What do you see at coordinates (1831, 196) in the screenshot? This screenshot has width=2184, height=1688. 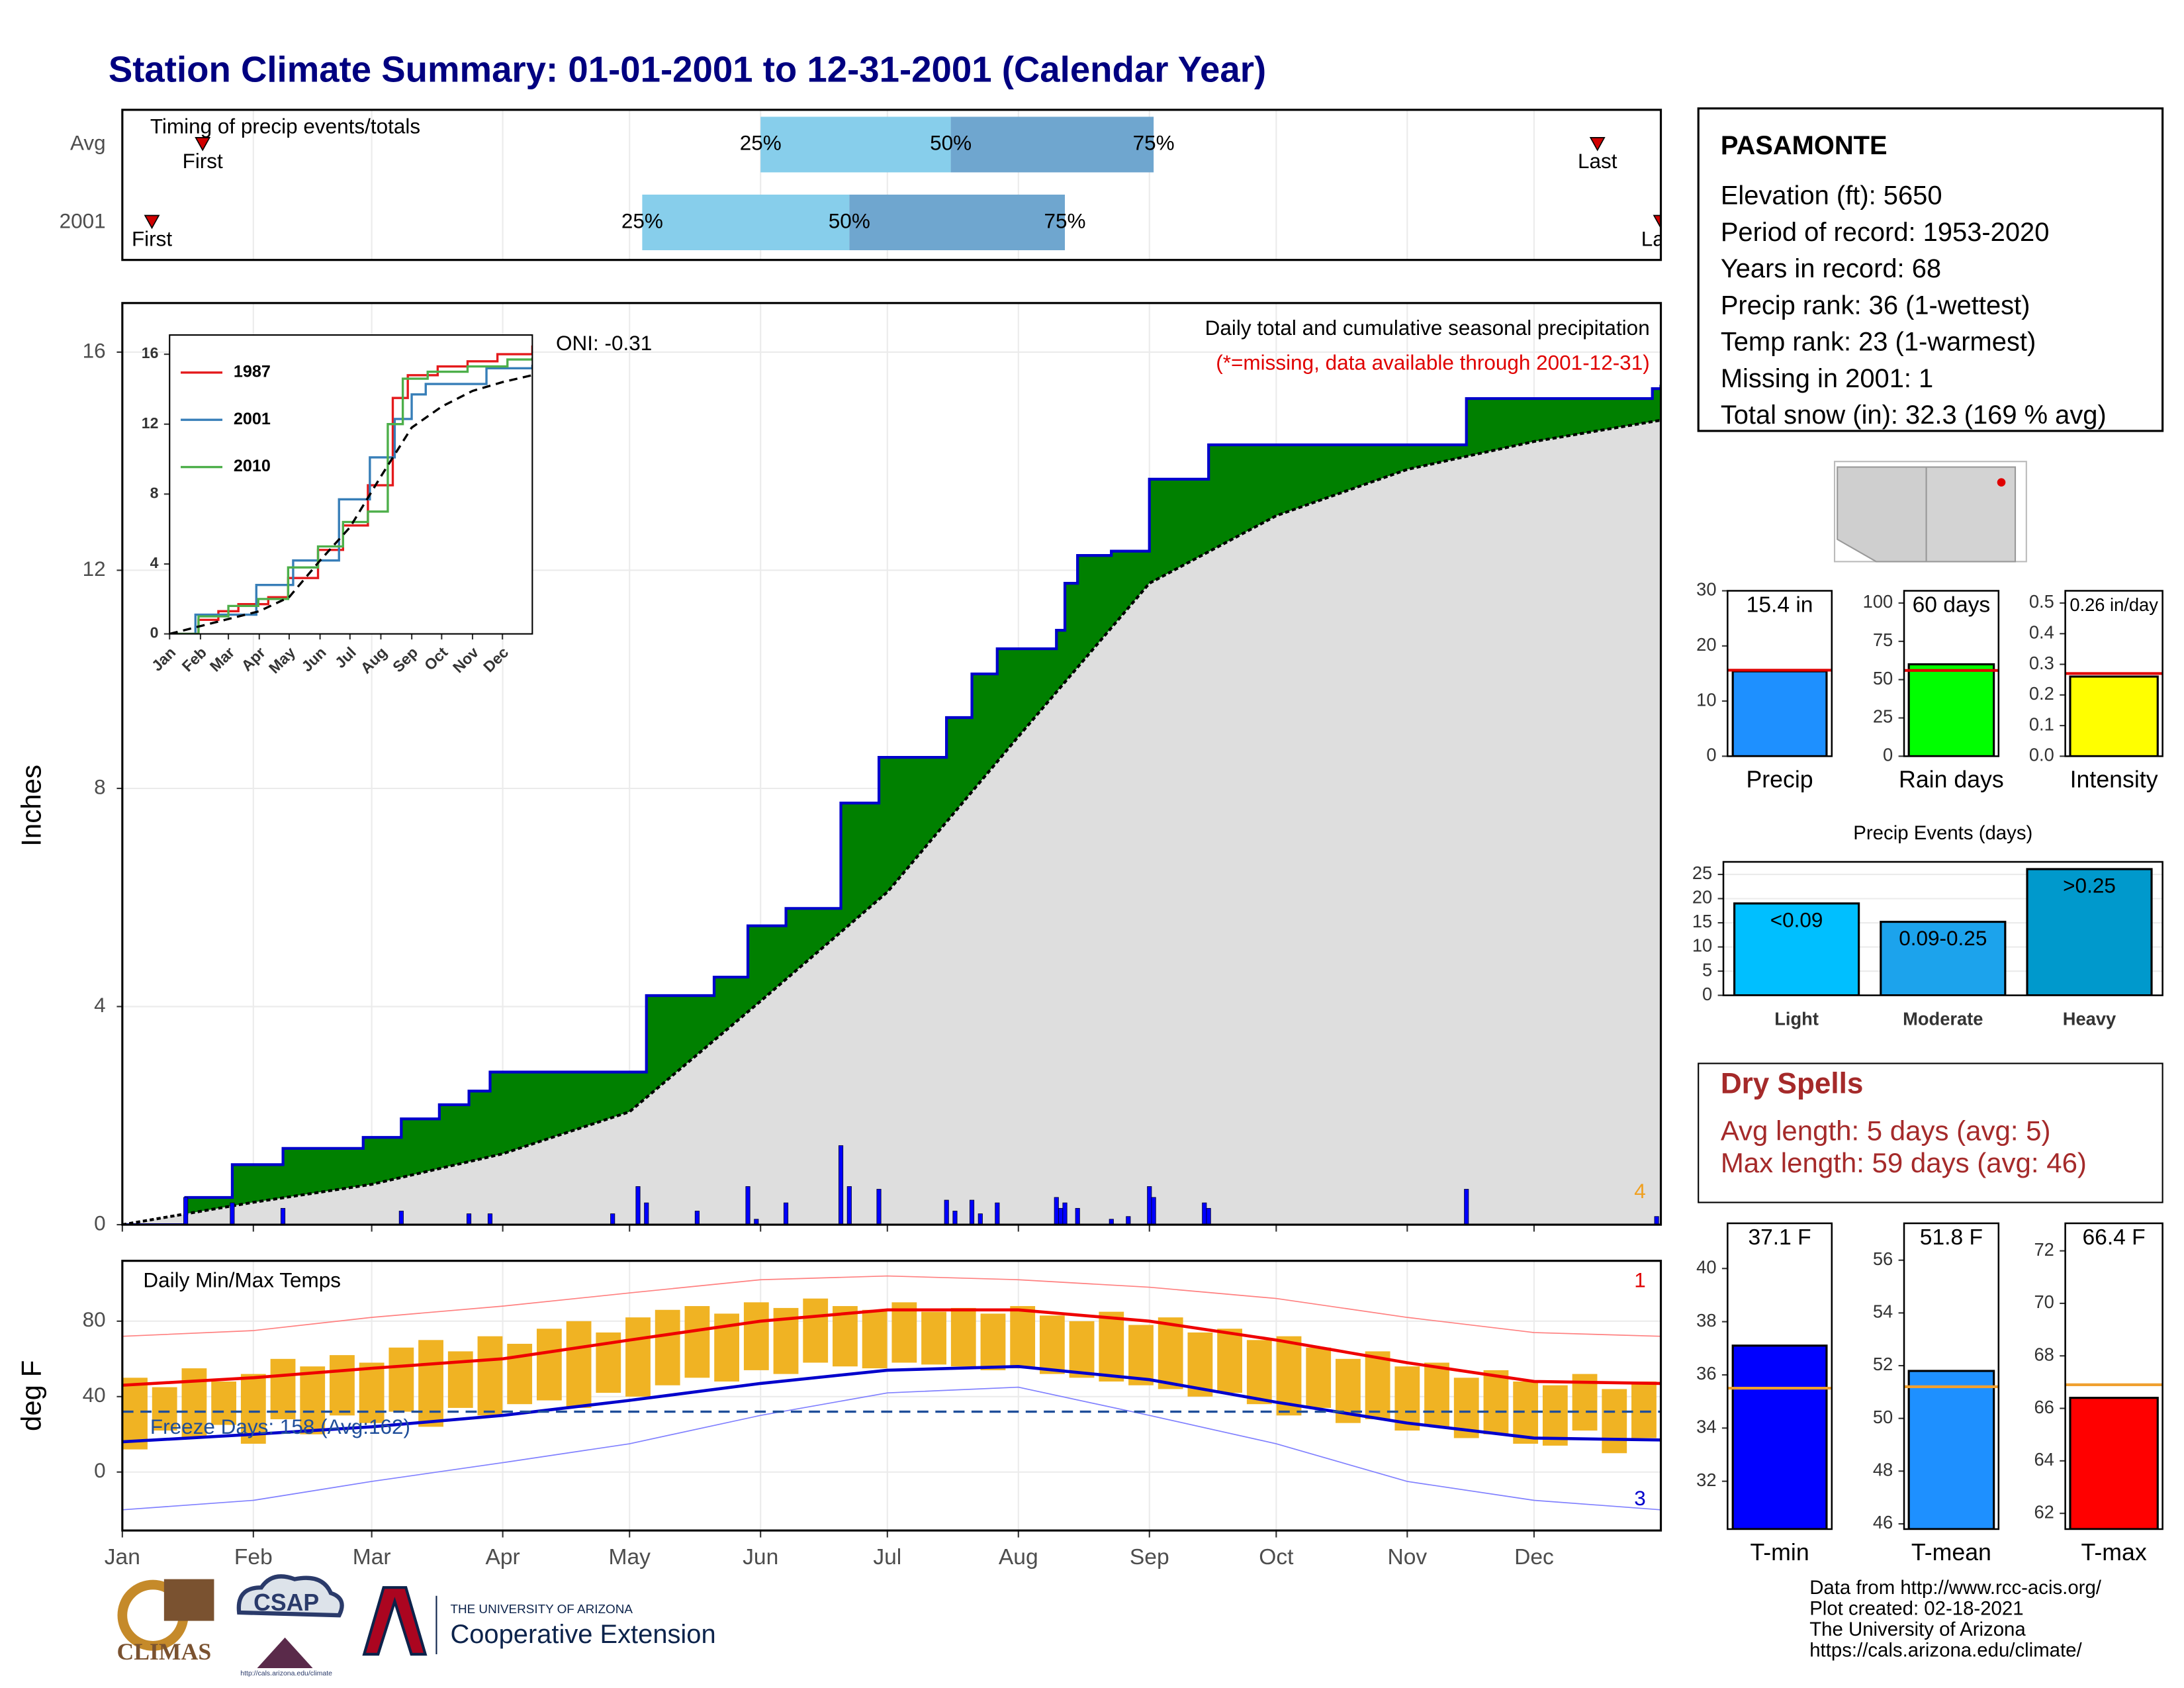 I see `station-line: Elevation (ft): 5650` at bounding box center [1831, 196].